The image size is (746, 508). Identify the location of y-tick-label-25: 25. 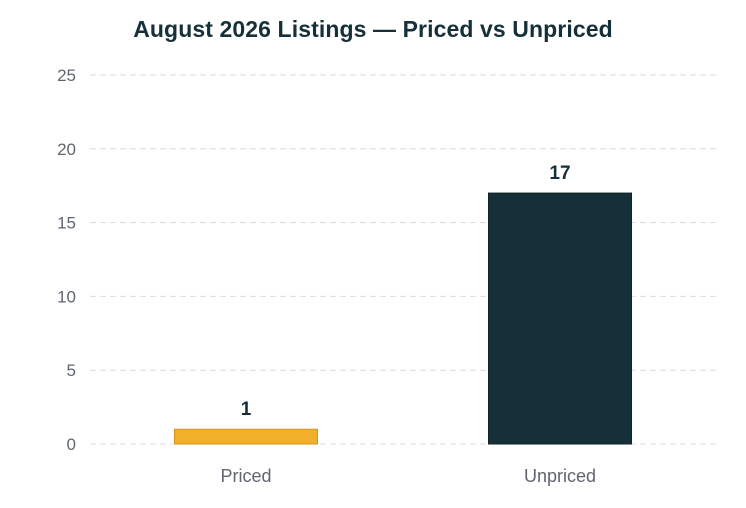
(66, 75).